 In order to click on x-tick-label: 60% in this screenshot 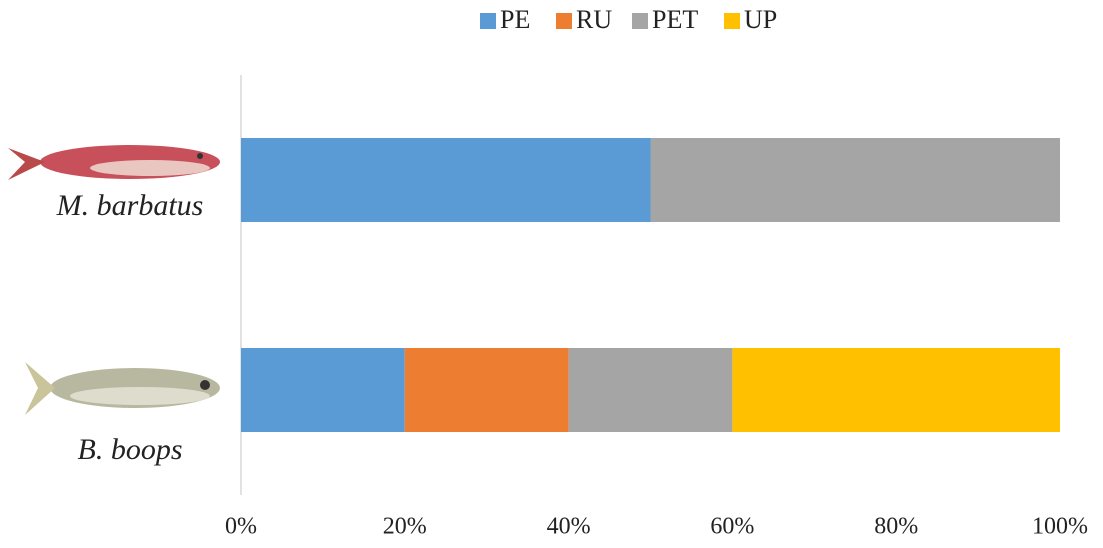, I will do `click(732, 527)`.